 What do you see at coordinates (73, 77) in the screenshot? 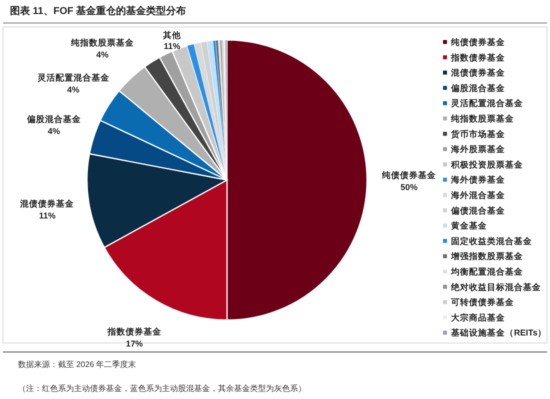
I see `slice-label: 灵活配置混合基金` at bounding box center [73, 77].